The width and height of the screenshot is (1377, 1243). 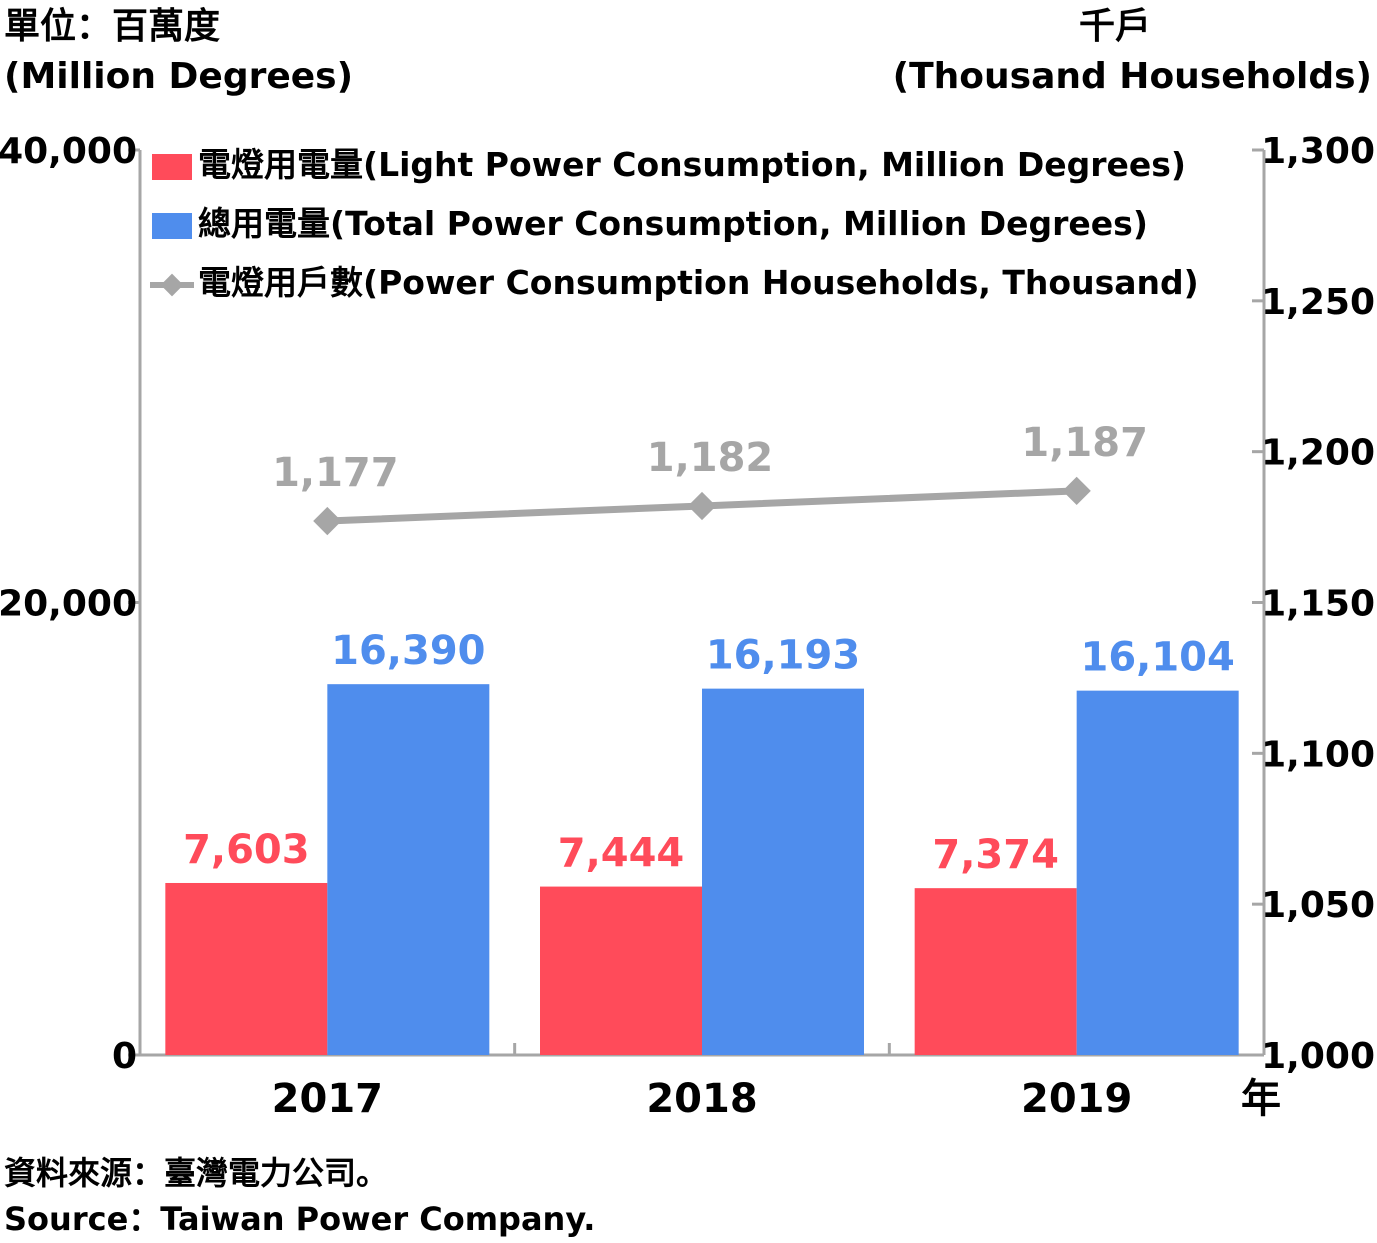 What do you see at coordinates (246, 850) in the screenshot?
I see `label-light-2017: 7,603` at bounding box center [246, 850].